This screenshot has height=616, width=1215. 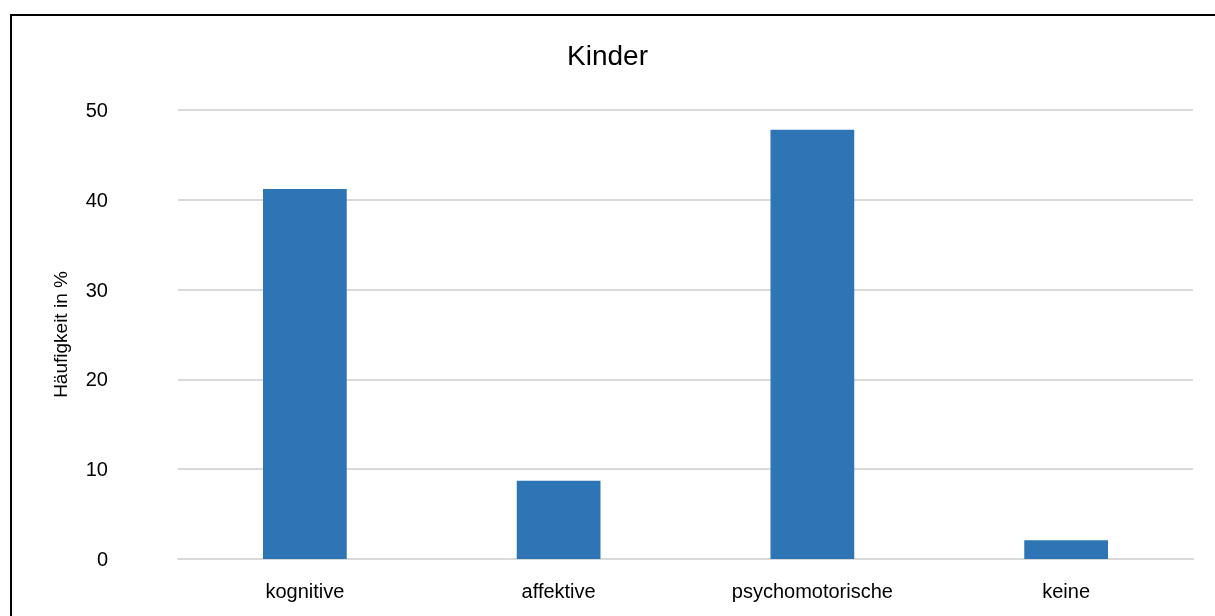 What do you see at coordinates (102, 559) in the screenshot?
I see `y-tick-label: 0` at bounding box center [102, 559].